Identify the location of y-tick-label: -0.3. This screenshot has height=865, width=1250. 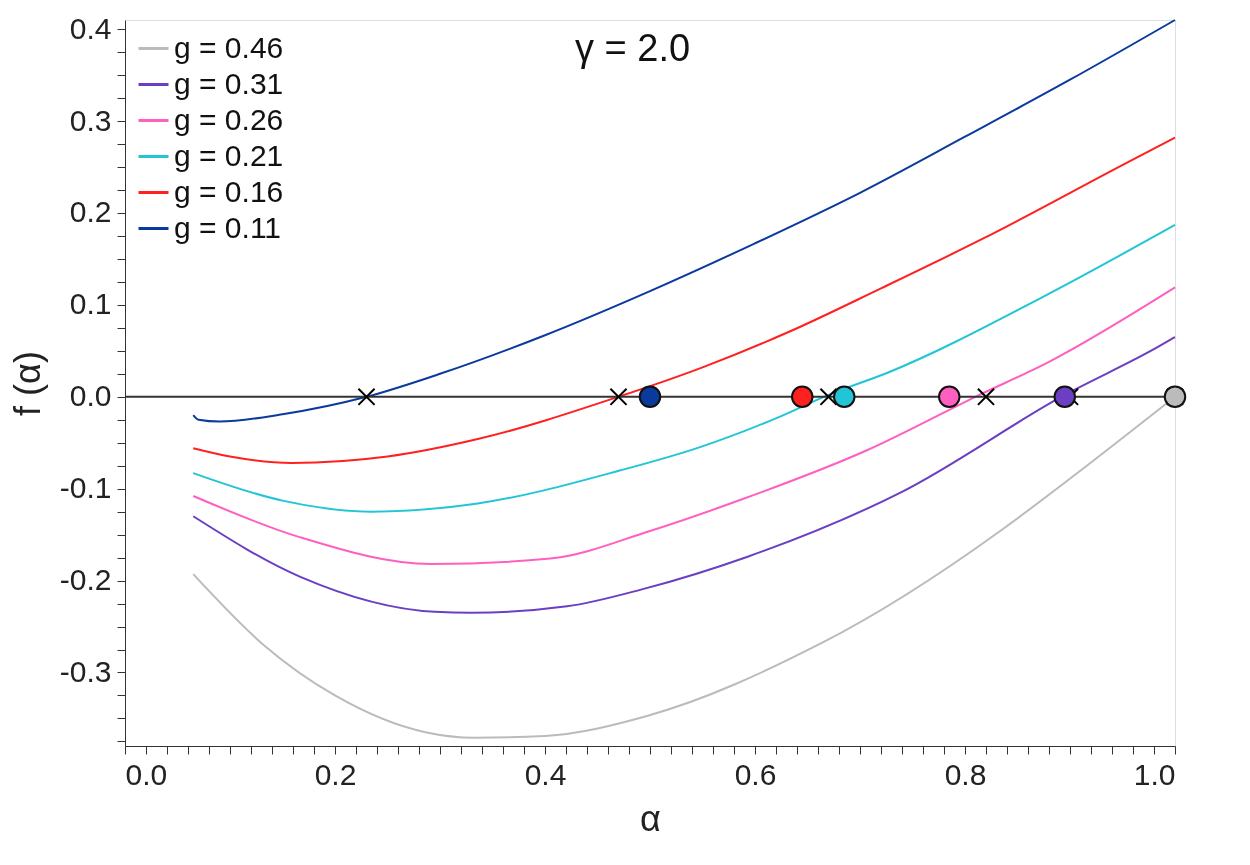
(85, 671).